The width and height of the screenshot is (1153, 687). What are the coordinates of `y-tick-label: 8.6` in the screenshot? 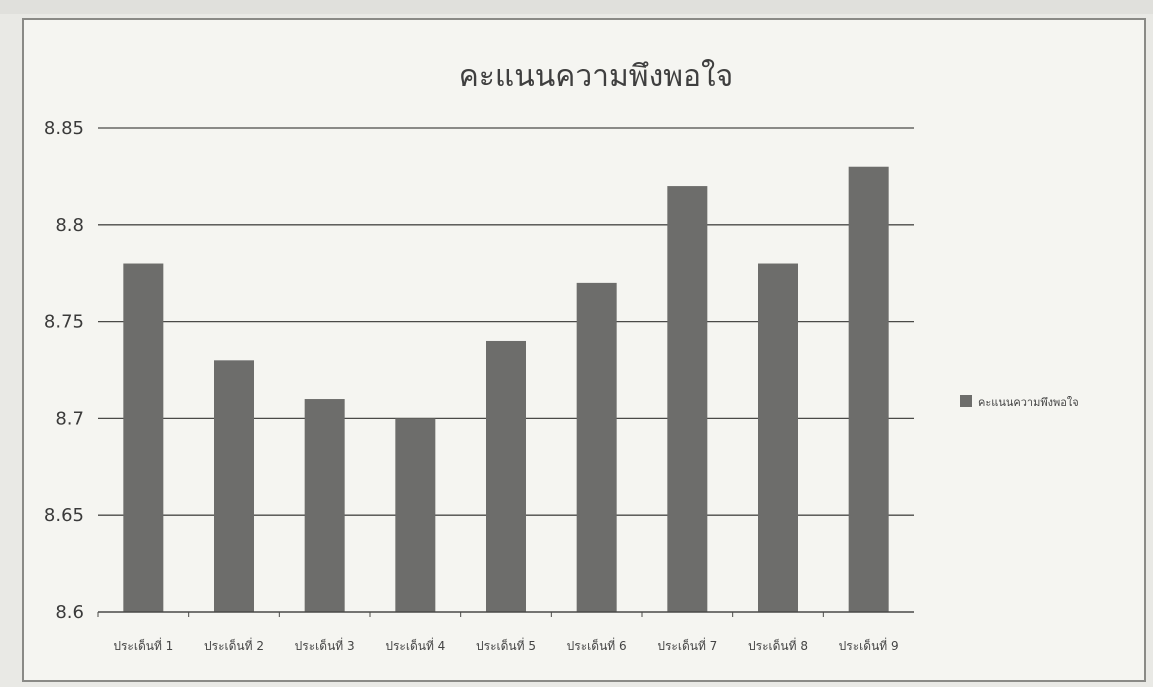 It's located at (69, 612).